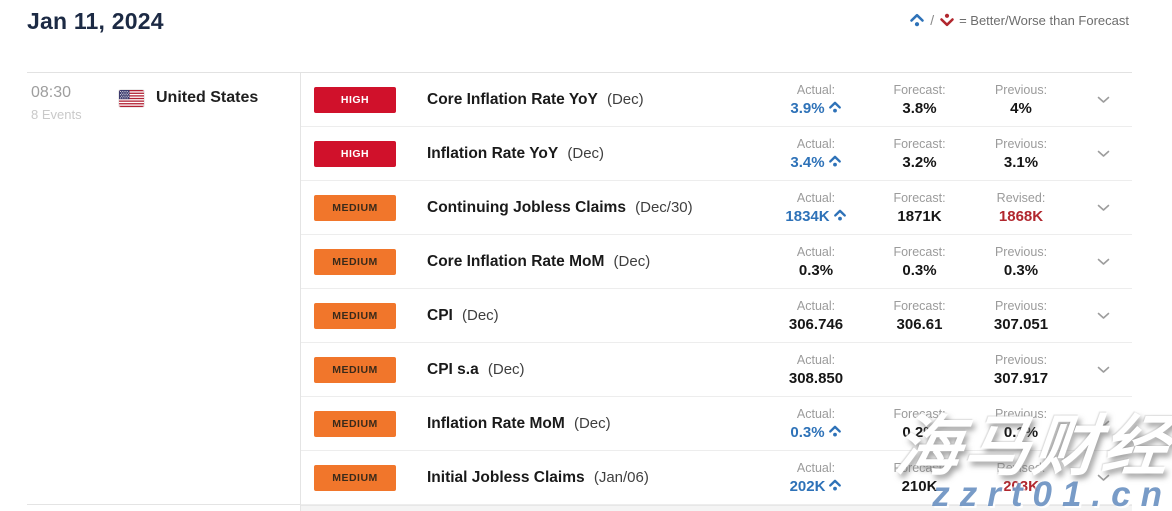  Describe the element at coordinates (453, 369) in the screenshot. I see `event-name: CPI s.a` at that location.